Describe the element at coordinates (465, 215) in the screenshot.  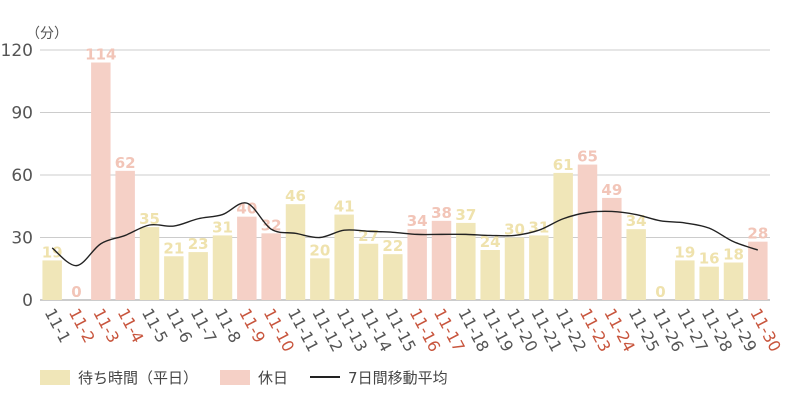
I see `bar-value-label: 37` at that location.